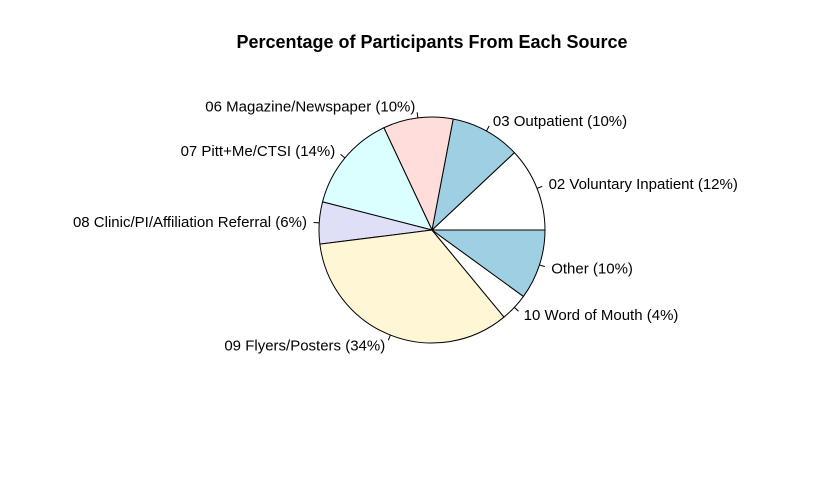 This screenshot has height=480, width=826. What do you see at coordinates (592, 268) in the screenshot?
I see `pie-label-7: Other (10%)` at bounding box center [592, 268].